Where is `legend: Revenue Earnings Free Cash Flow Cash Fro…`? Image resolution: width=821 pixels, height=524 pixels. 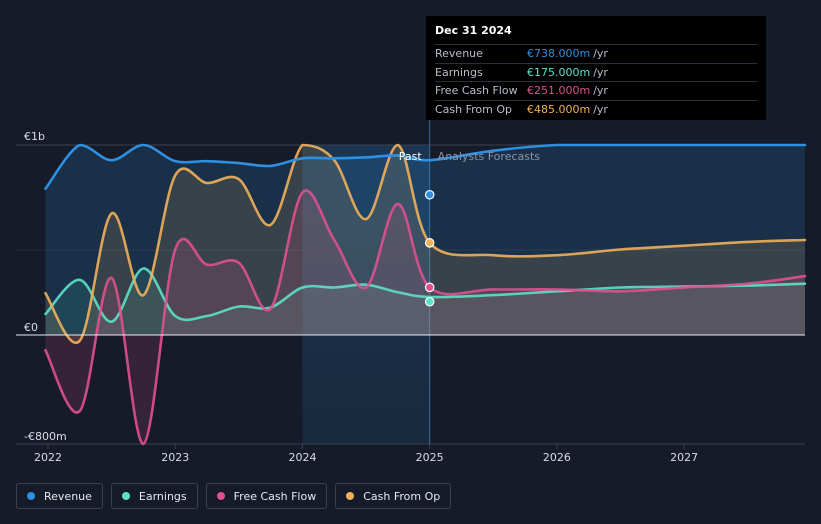
legend: Revenue Earnings Free Cash Flow Cash Fro… is located at coordinates (234, 497).